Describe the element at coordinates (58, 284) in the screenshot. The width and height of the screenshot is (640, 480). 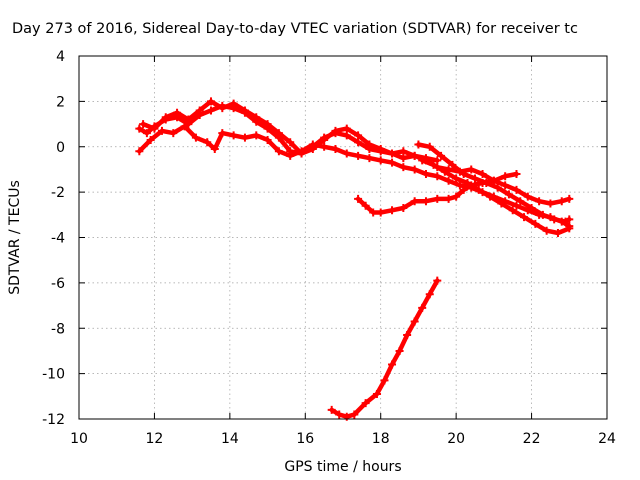
I see `y-tick-label: -6` at that location.